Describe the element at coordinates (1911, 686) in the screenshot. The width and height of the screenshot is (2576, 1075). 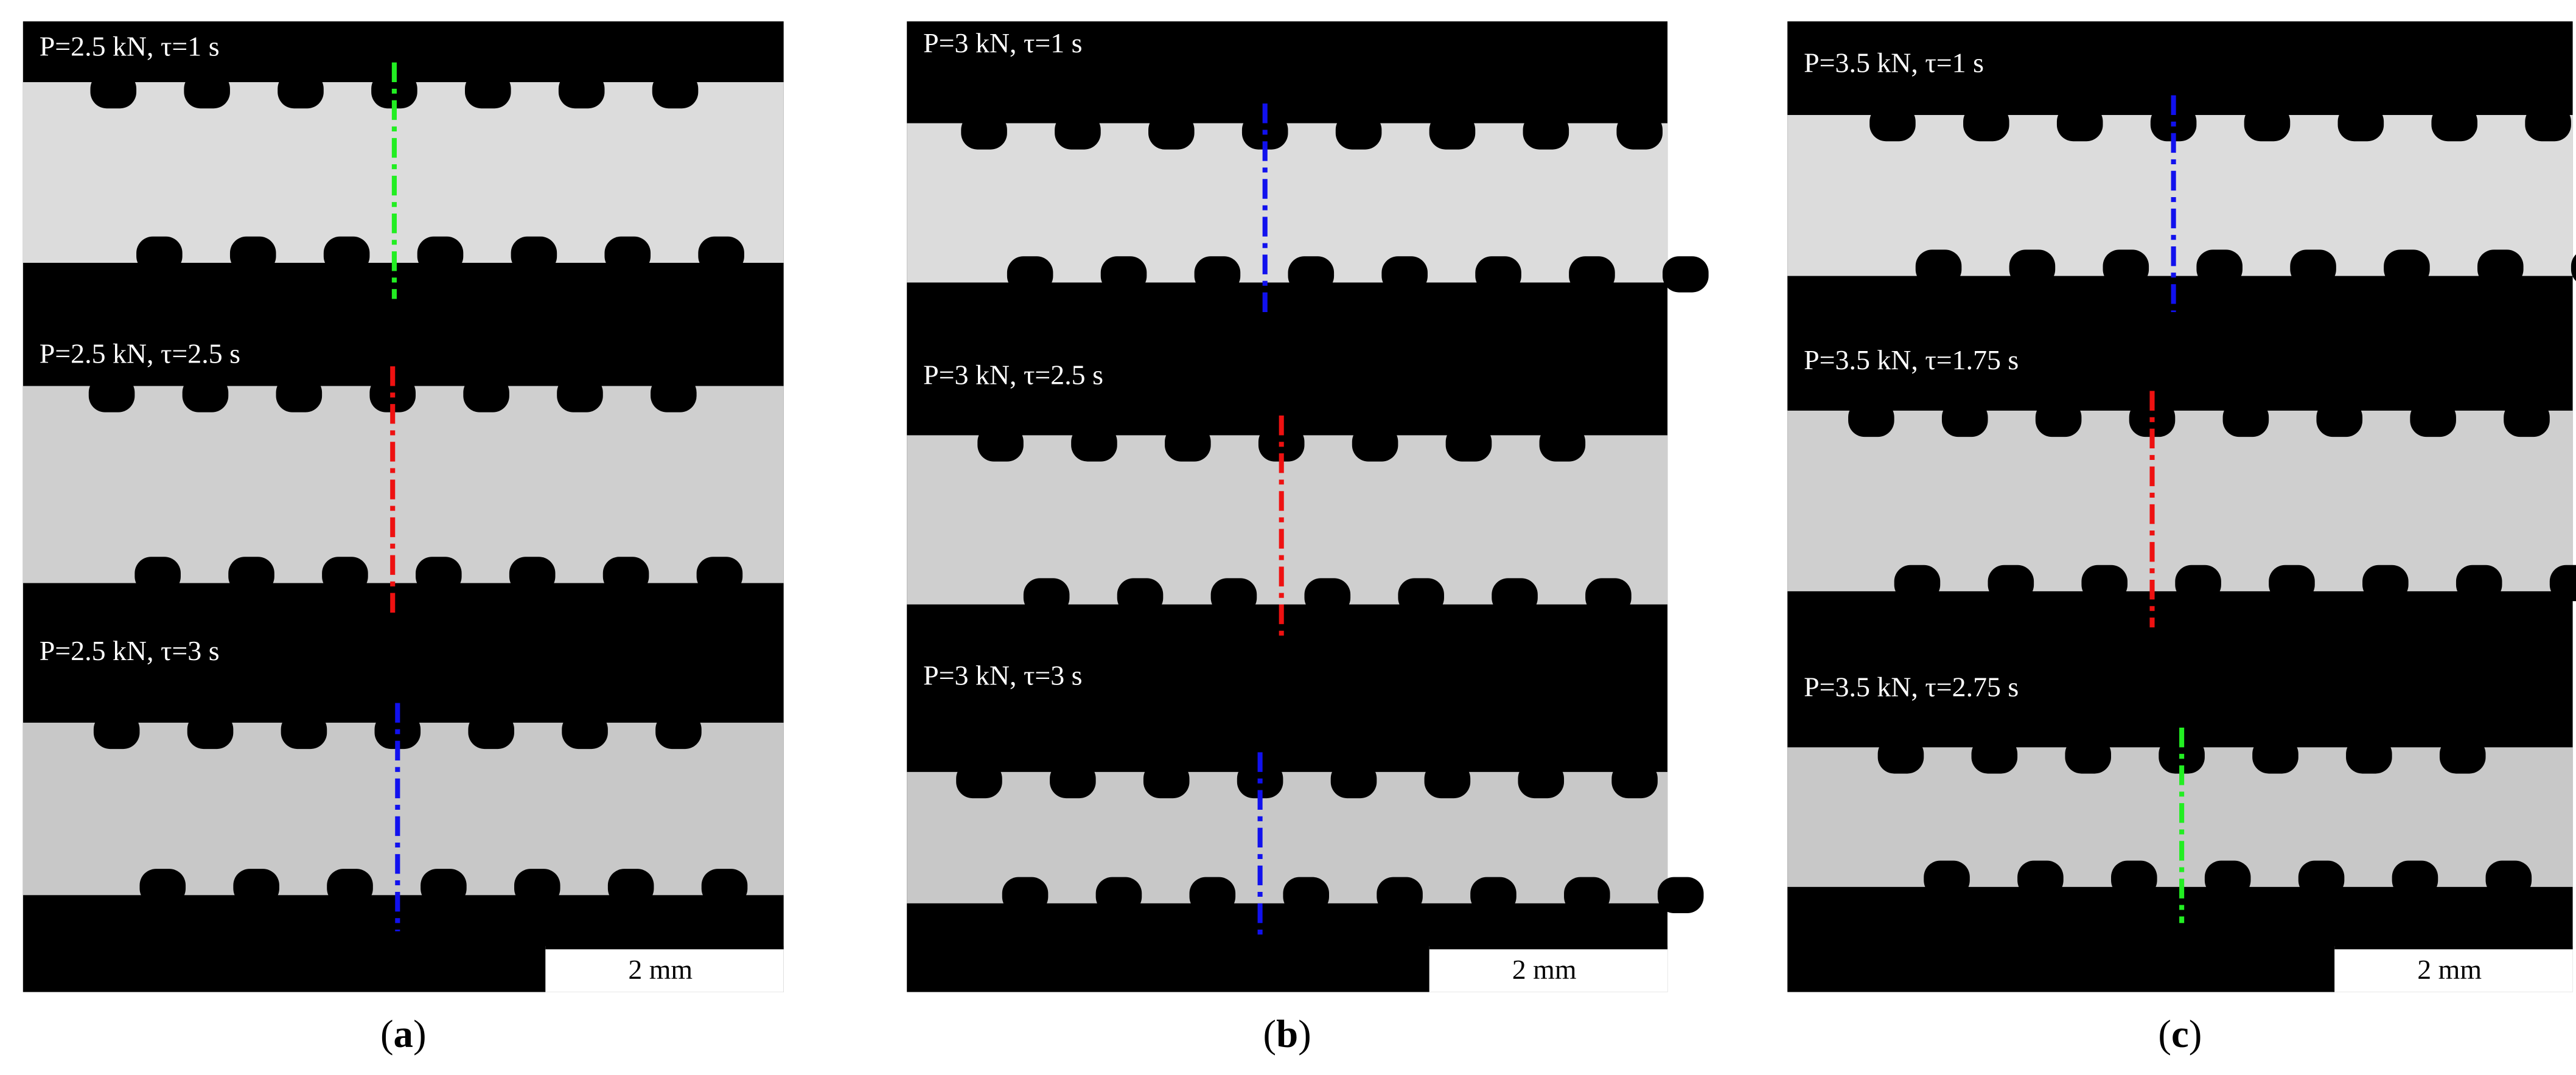
I see `condition-label: P=3.5 kN, τ=2.75 s` at that location.